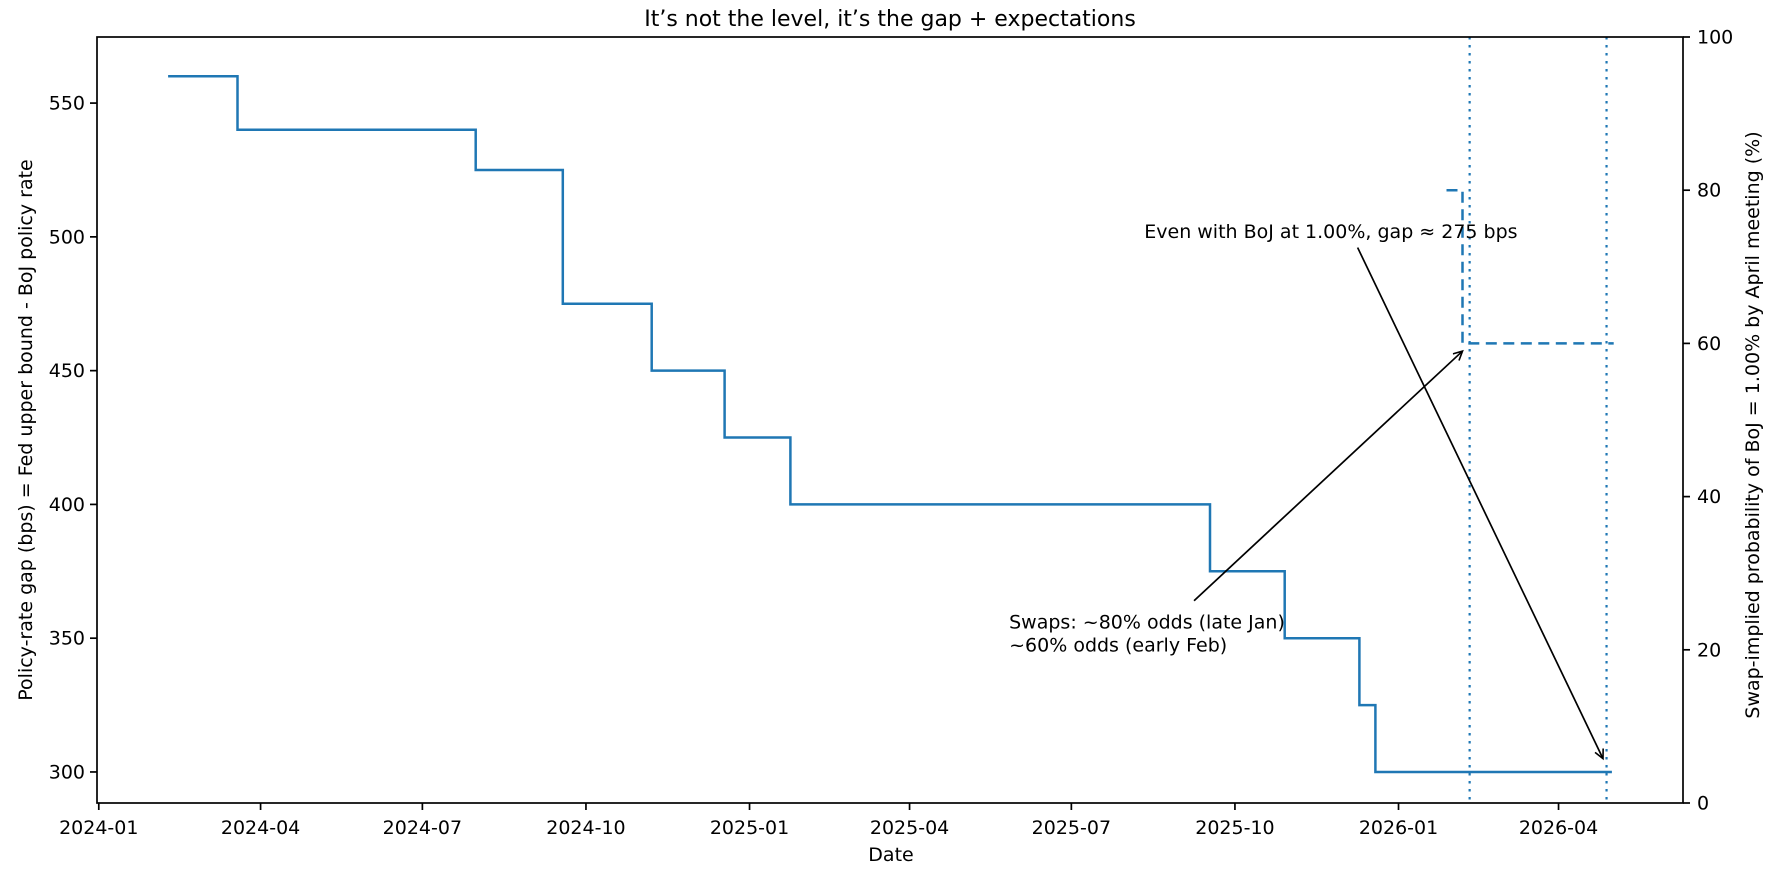 This screenshot has height=878, width=1780. I want to click on left-y-tick-label: 300, so click(67, 772).